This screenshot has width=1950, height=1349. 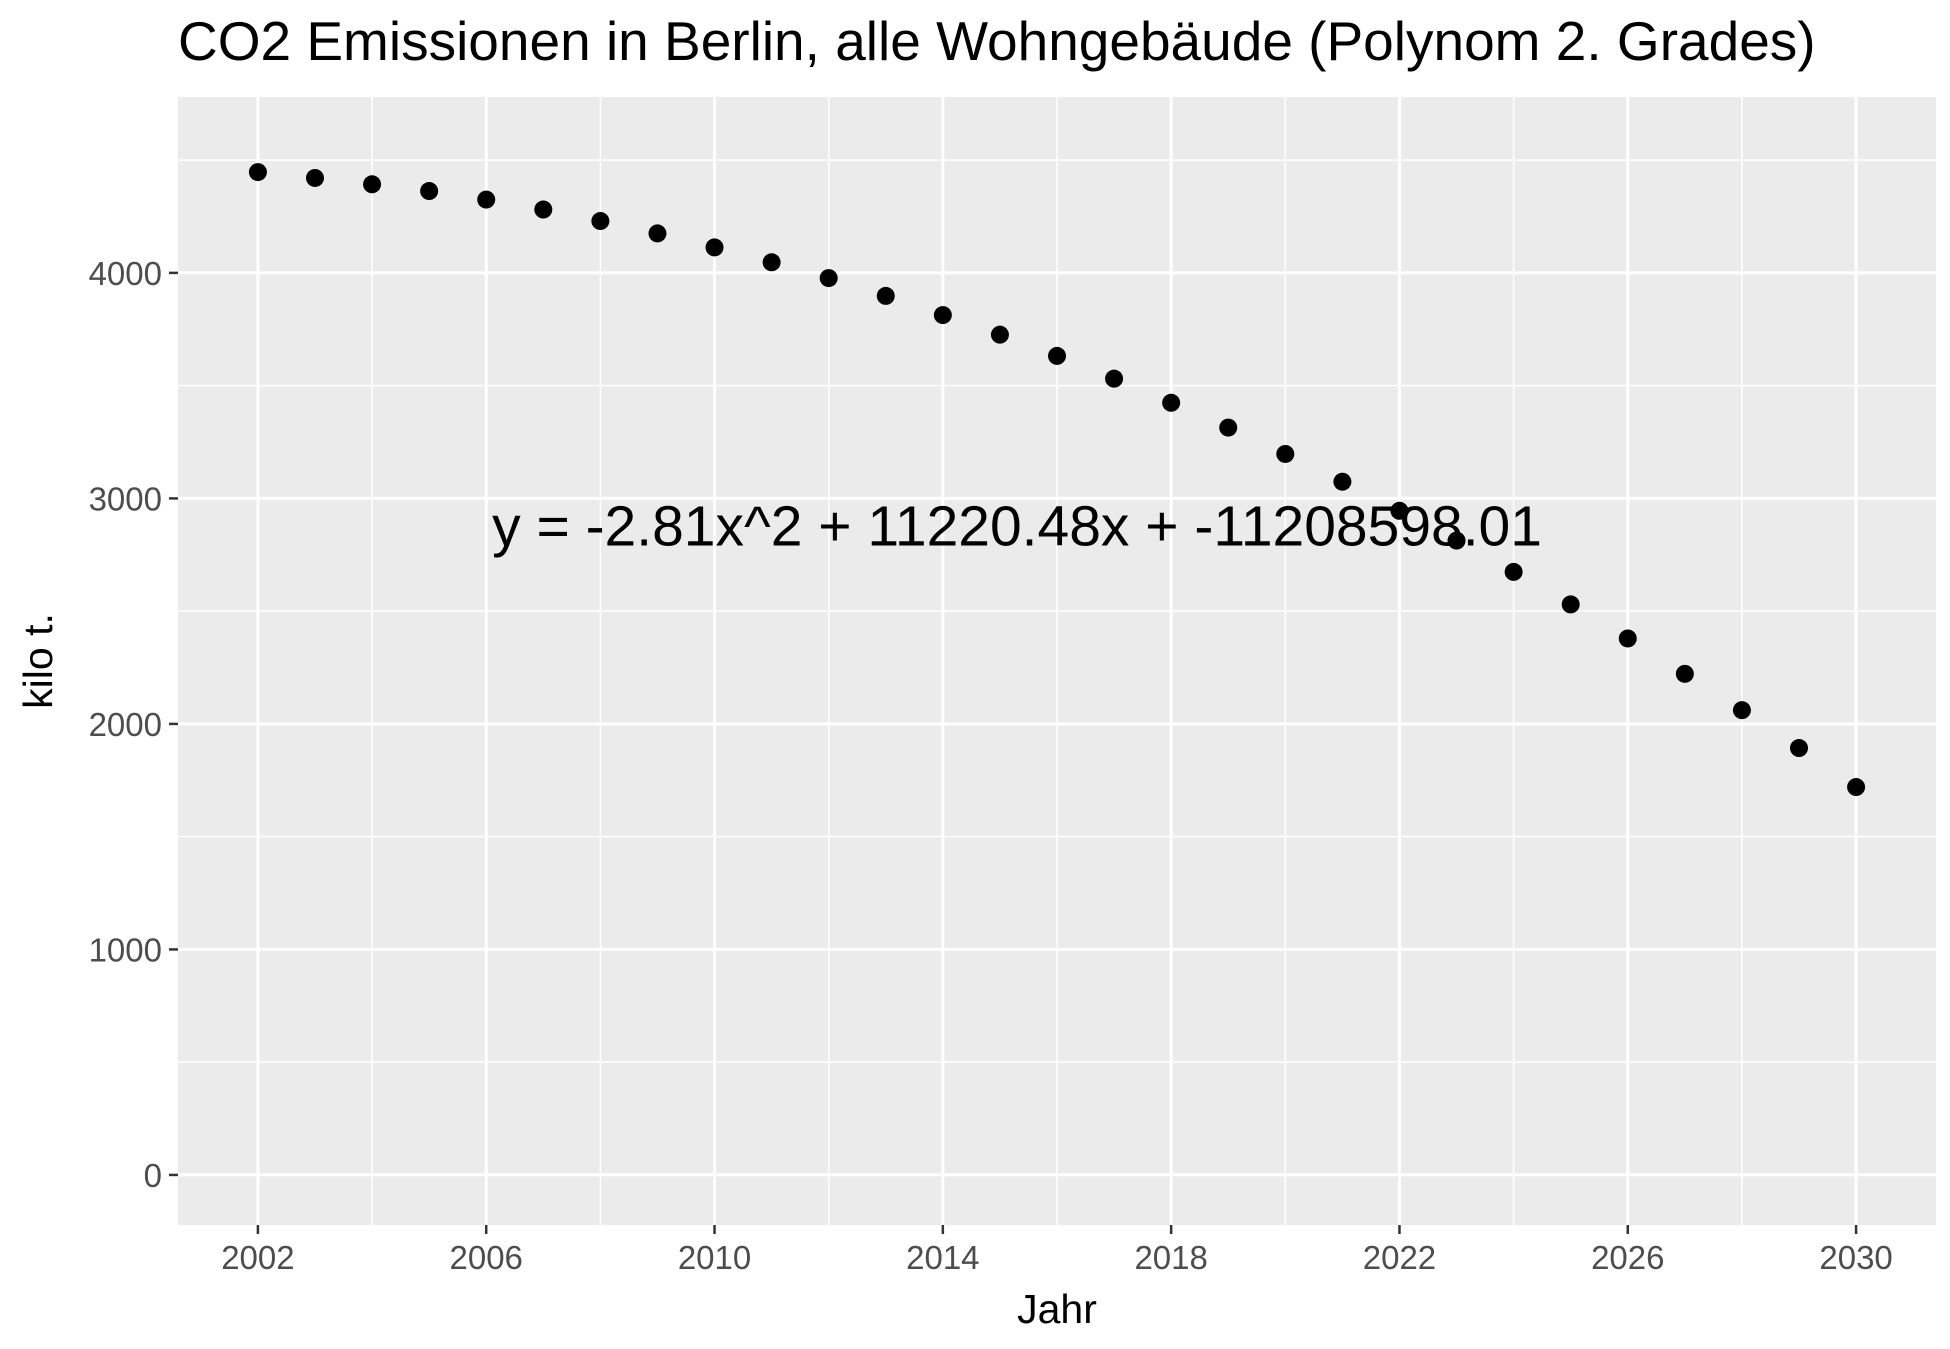 I want to click on y-tick-label: 4000, so click(x=125, y=273).